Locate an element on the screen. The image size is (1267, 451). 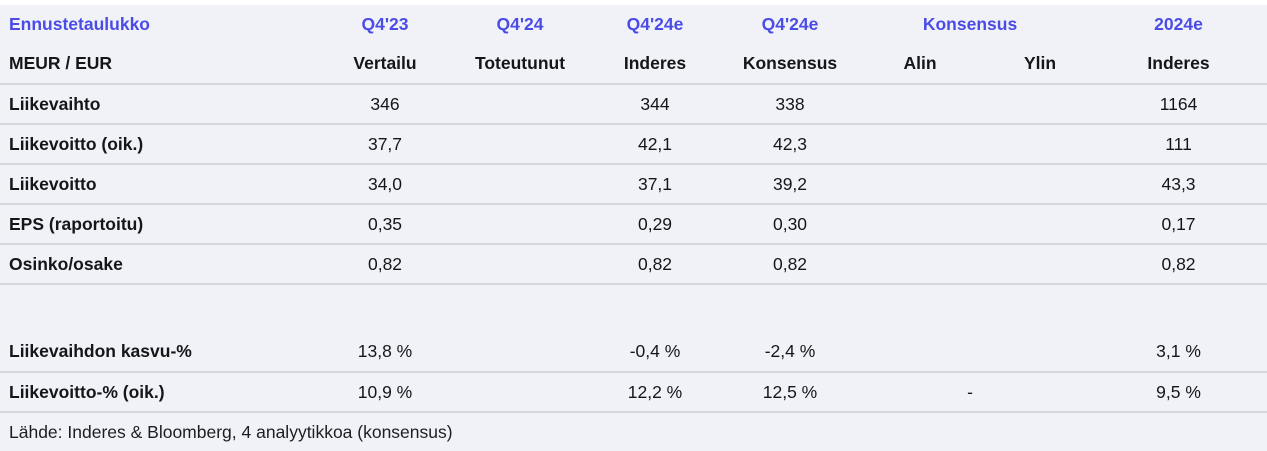
table-row-liikevoitto: Liikevoitto 34,0 37,1 39,2 43,3 is located at coordinates (633, 184).